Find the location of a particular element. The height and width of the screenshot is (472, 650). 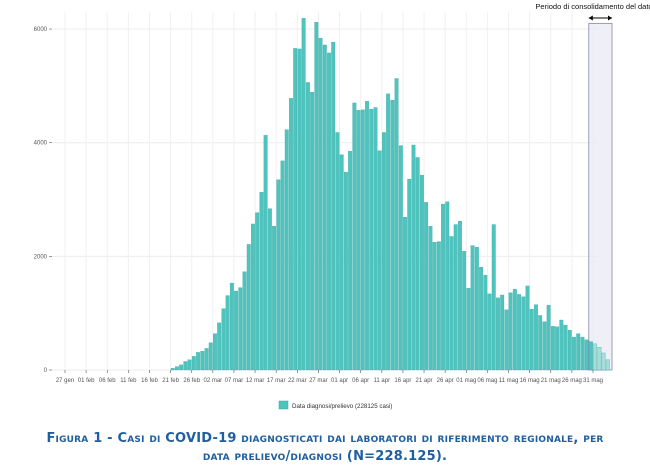

x-tick-label: 01 mag is located at coordinates (466, 381).